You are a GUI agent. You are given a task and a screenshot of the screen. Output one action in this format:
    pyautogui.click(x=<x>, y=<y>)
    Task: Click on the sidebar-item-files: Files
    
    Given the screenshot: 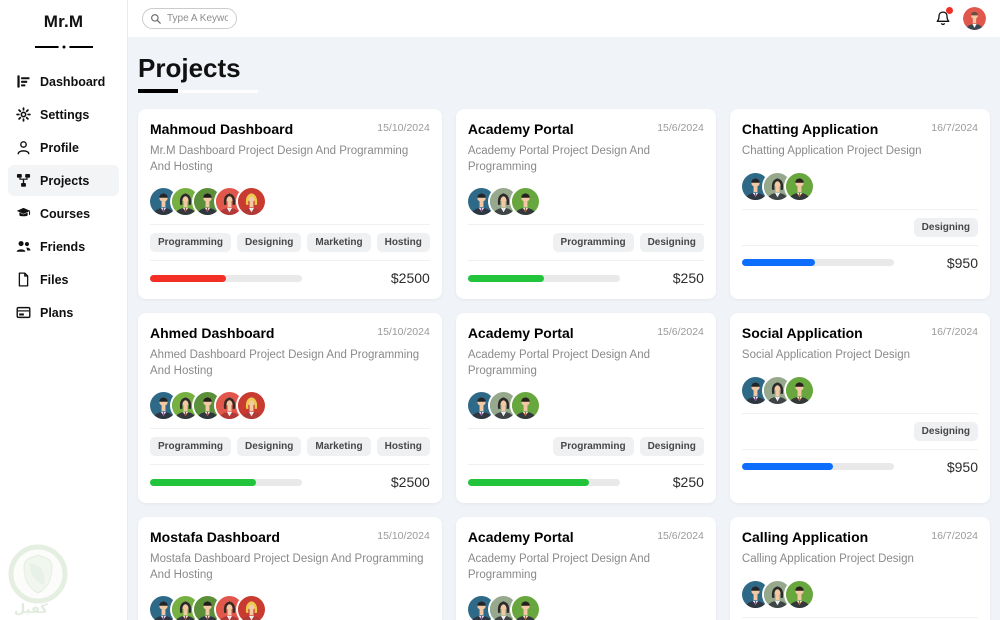 What is the action you would take?
    pyautogui.click(x=63, y=279)
    